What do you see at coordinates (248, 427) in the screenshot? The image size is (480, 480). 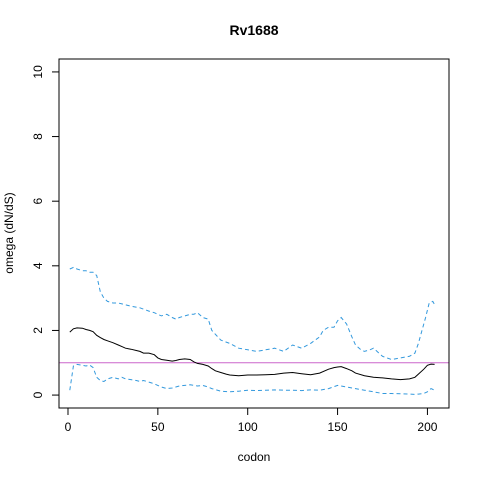 I see `x-tick-label: 100` at bounding box center [248, 427].